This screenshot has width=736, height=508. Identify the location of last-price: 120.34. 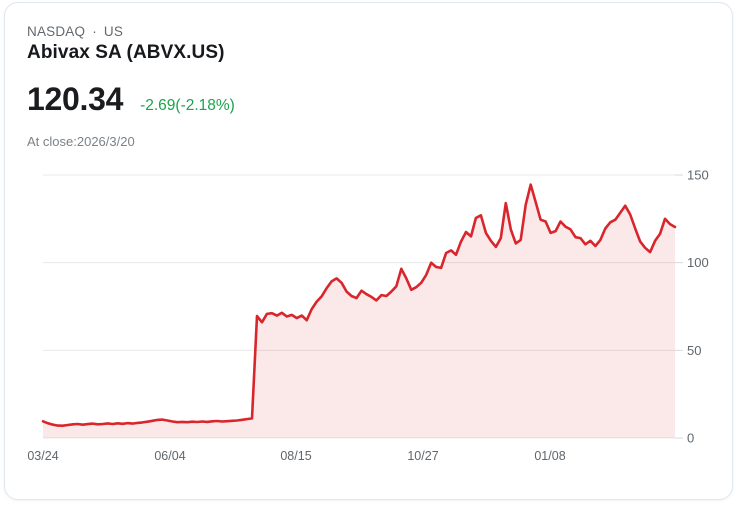
(75, 99).